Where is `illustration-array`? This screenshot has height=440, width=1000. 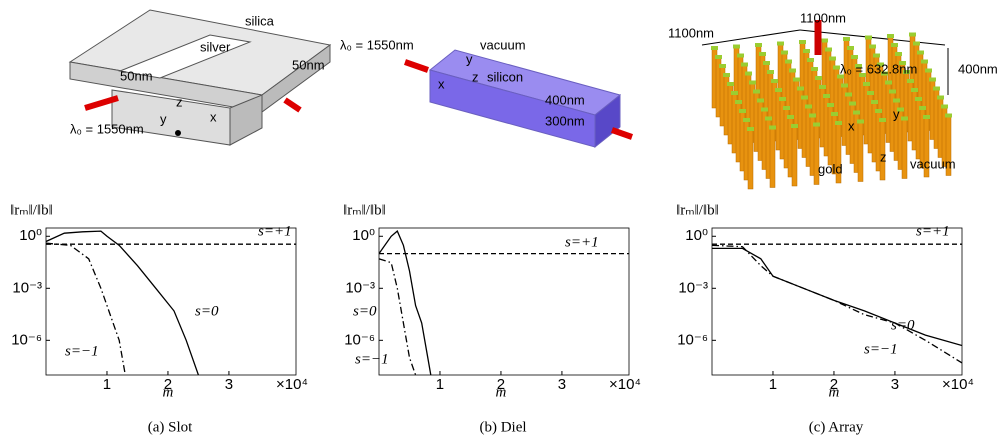 illustration-array is located at coordinates (826, 105).